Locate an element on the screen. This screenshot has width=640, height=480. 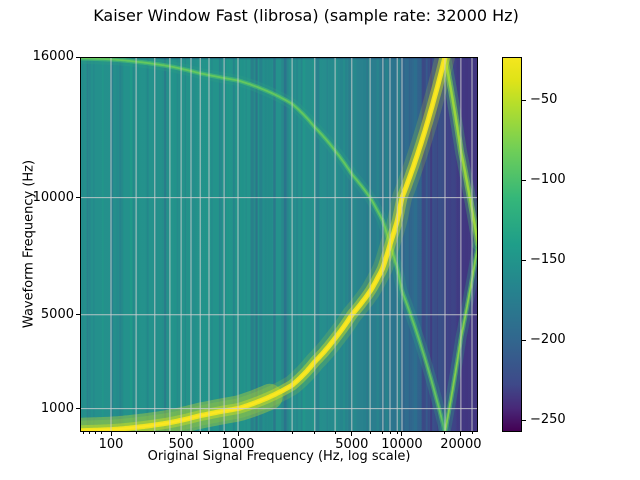
colorbar-gradient is located at coordinates (512, 244).